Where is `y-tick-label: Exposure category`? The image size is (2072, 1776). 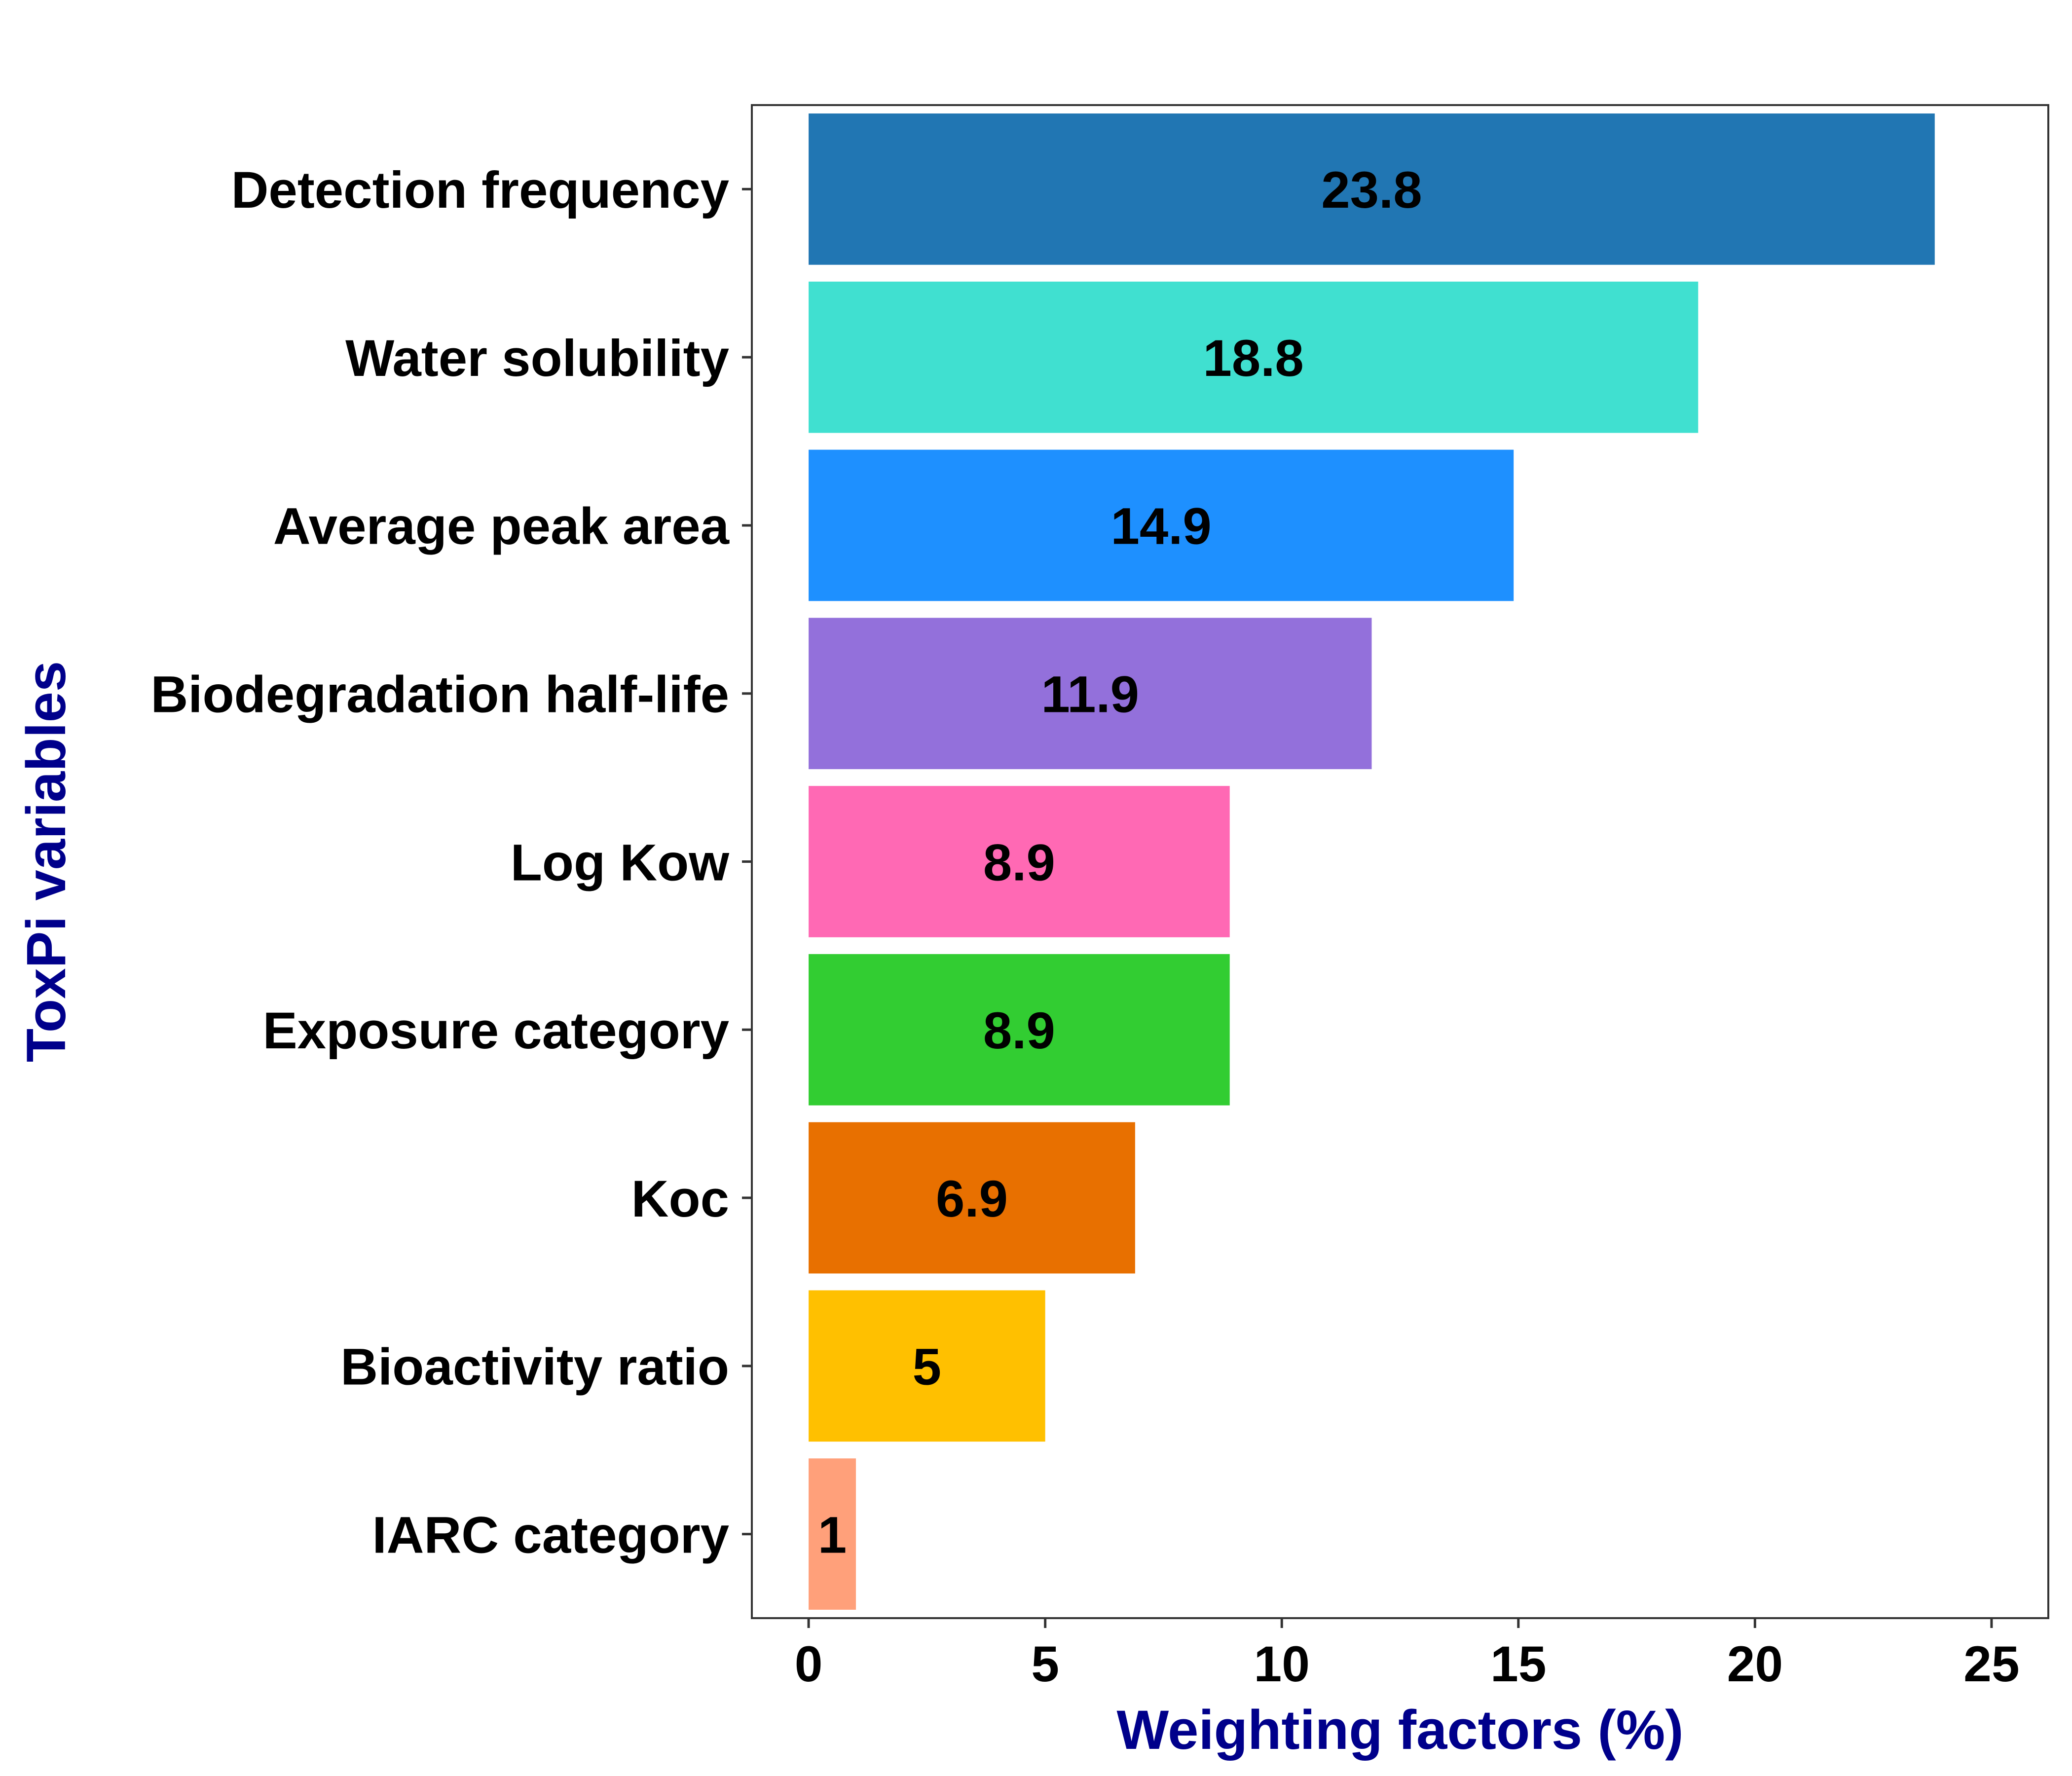
y-tick-label: Exposure category is located at coordinates (496, 1031).